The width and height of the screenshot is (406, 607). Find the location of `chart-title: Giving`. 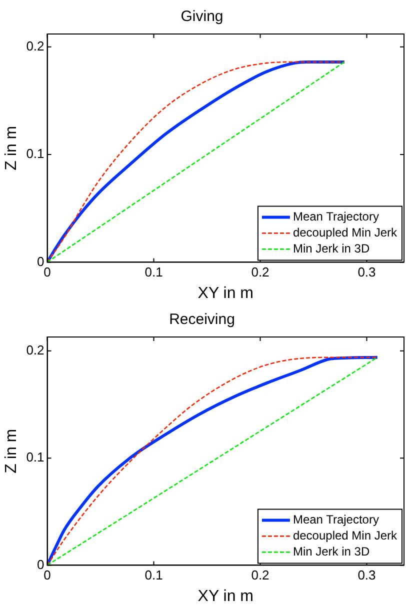

chart-title: Giving is located at coordinates (202, 17).